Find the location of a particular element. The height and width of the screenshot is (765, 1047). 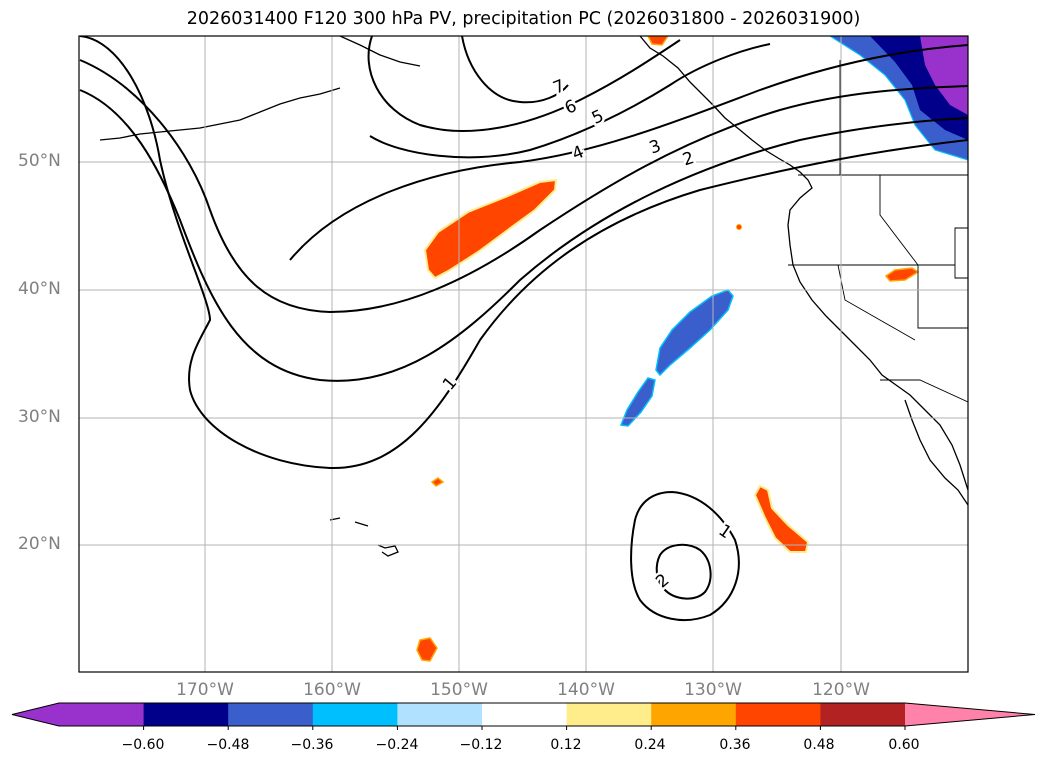

precip-neg-streak-lower is located at coordinates (637, 402).